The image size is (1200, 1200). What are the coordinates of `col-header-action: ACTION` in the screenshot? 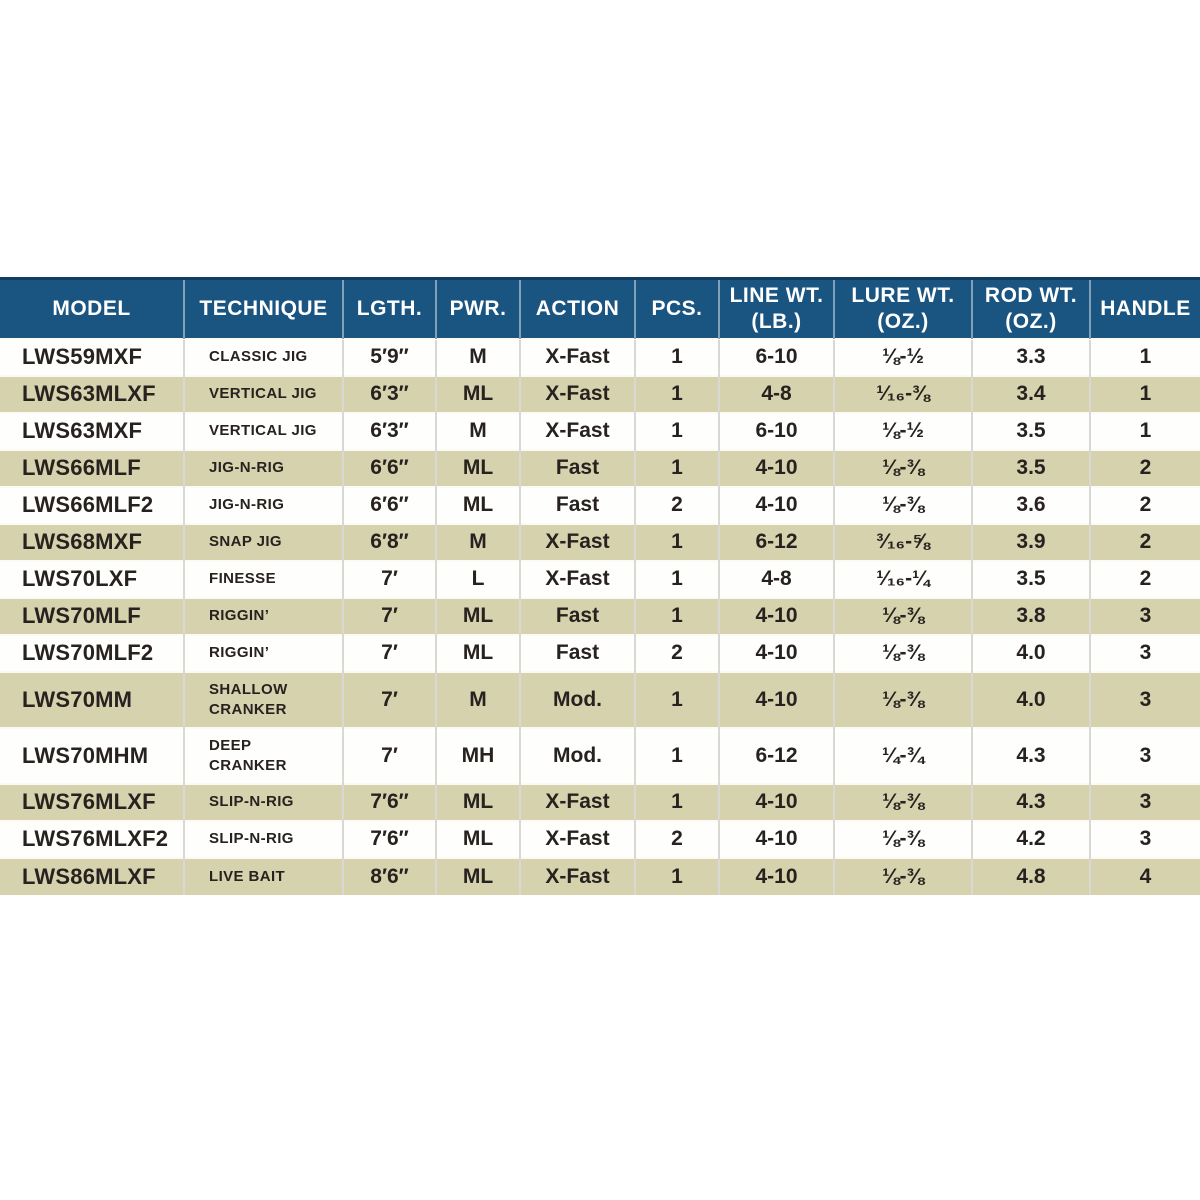 It's located at (578, 308).